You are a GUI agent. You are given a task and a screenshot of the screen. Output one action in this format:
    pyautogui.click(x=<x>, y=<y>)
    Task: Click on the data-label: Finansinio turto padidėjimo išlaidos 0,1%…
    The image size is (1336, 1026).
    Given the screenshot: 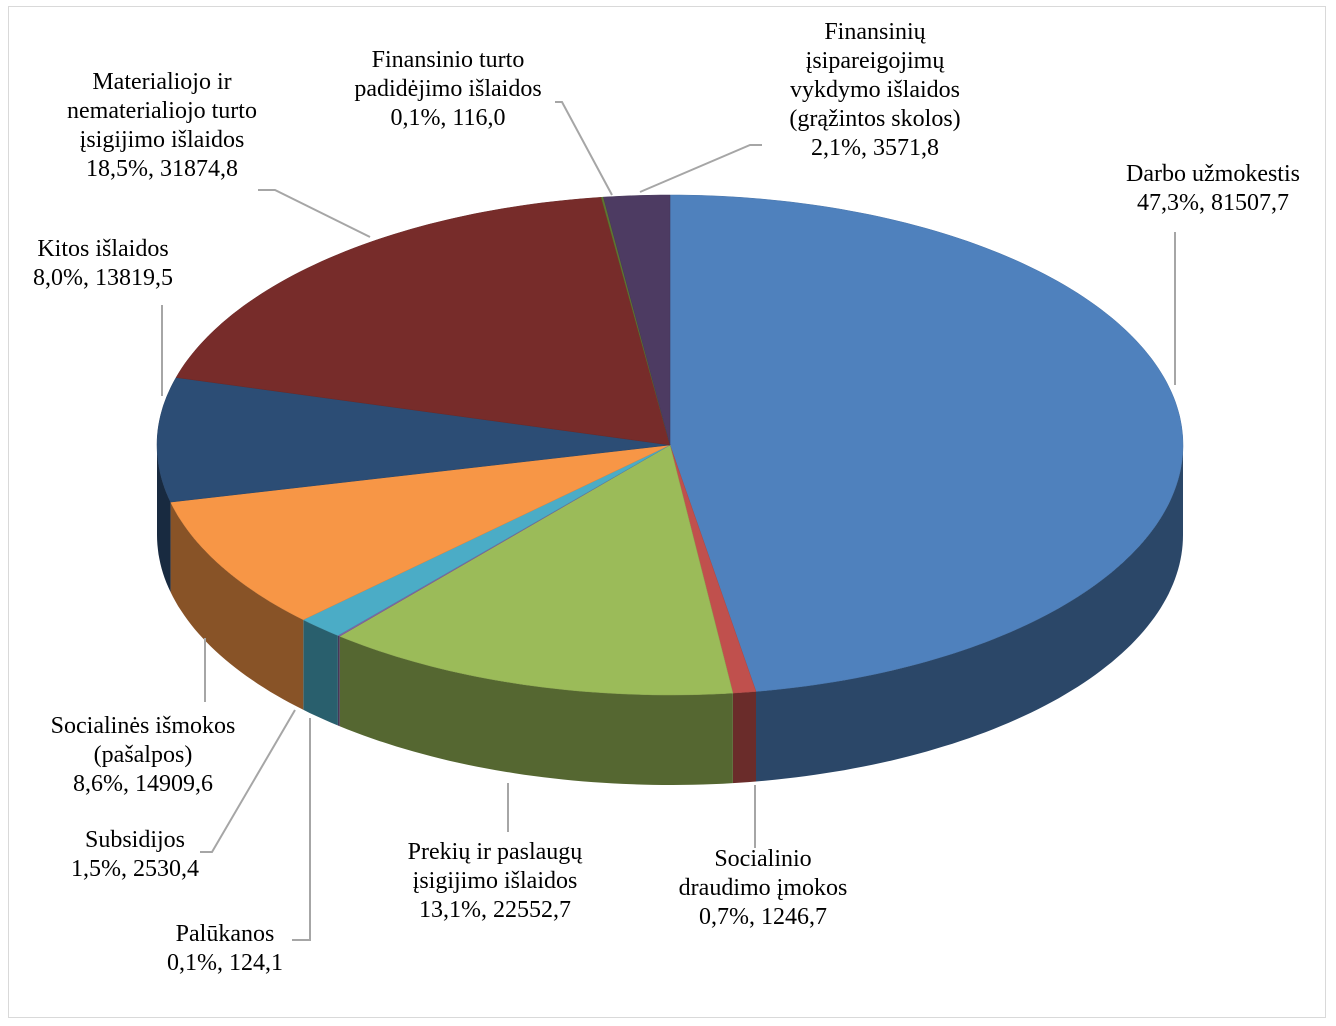 What is the action you would take?
    pyautogui.click(x=448, y=89)
    